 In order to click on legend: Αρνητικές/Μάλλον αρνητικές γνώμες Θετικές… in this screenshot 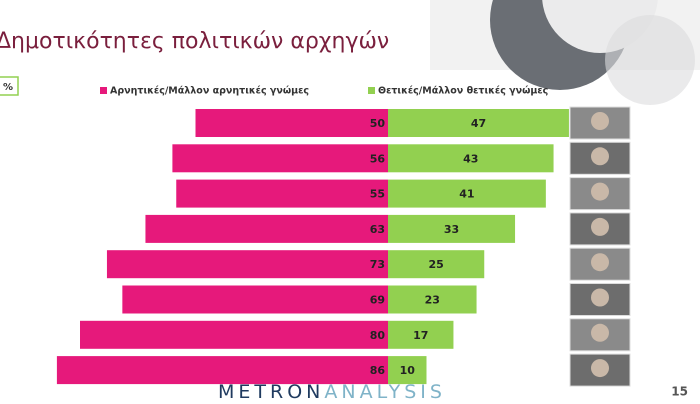, I will do `click(324, 91)`.